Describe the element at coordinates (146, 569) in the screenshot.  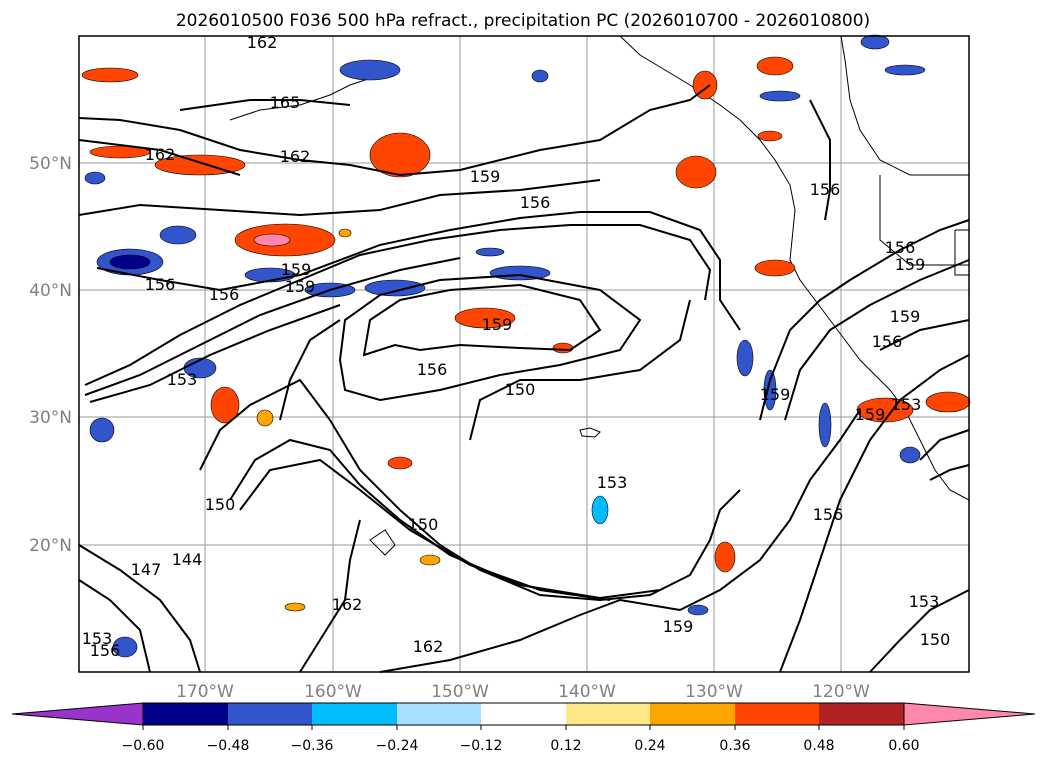
I see `contour-label: 147` at that location.